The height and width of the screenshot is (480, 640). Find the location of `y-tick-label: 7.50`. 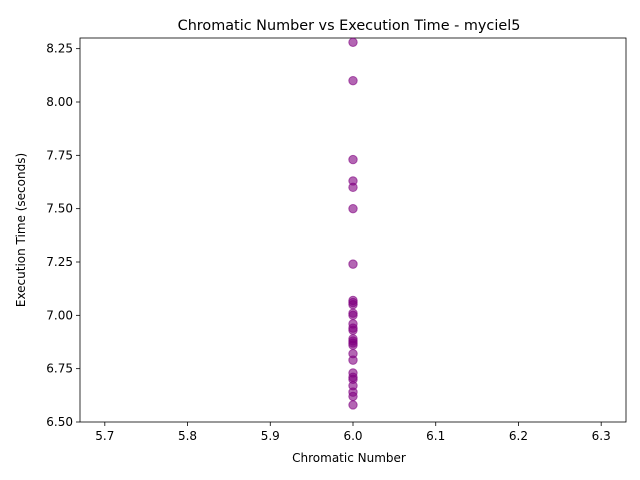

y-tick-label: 7.50 is located at coordinates (59, 209).